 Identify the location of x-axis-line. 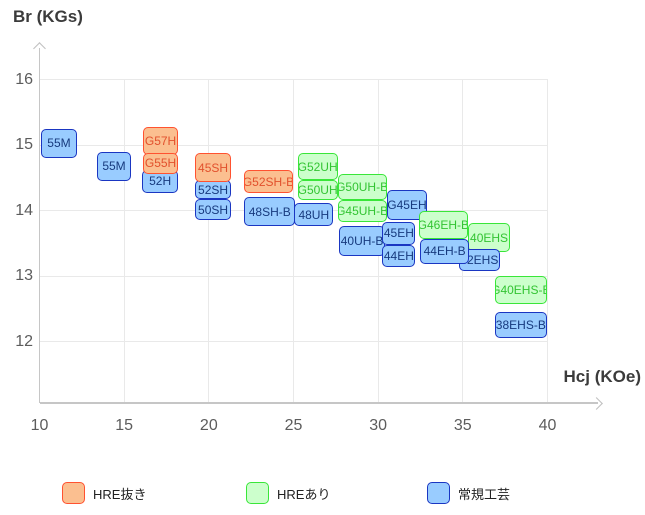
(318, 403).